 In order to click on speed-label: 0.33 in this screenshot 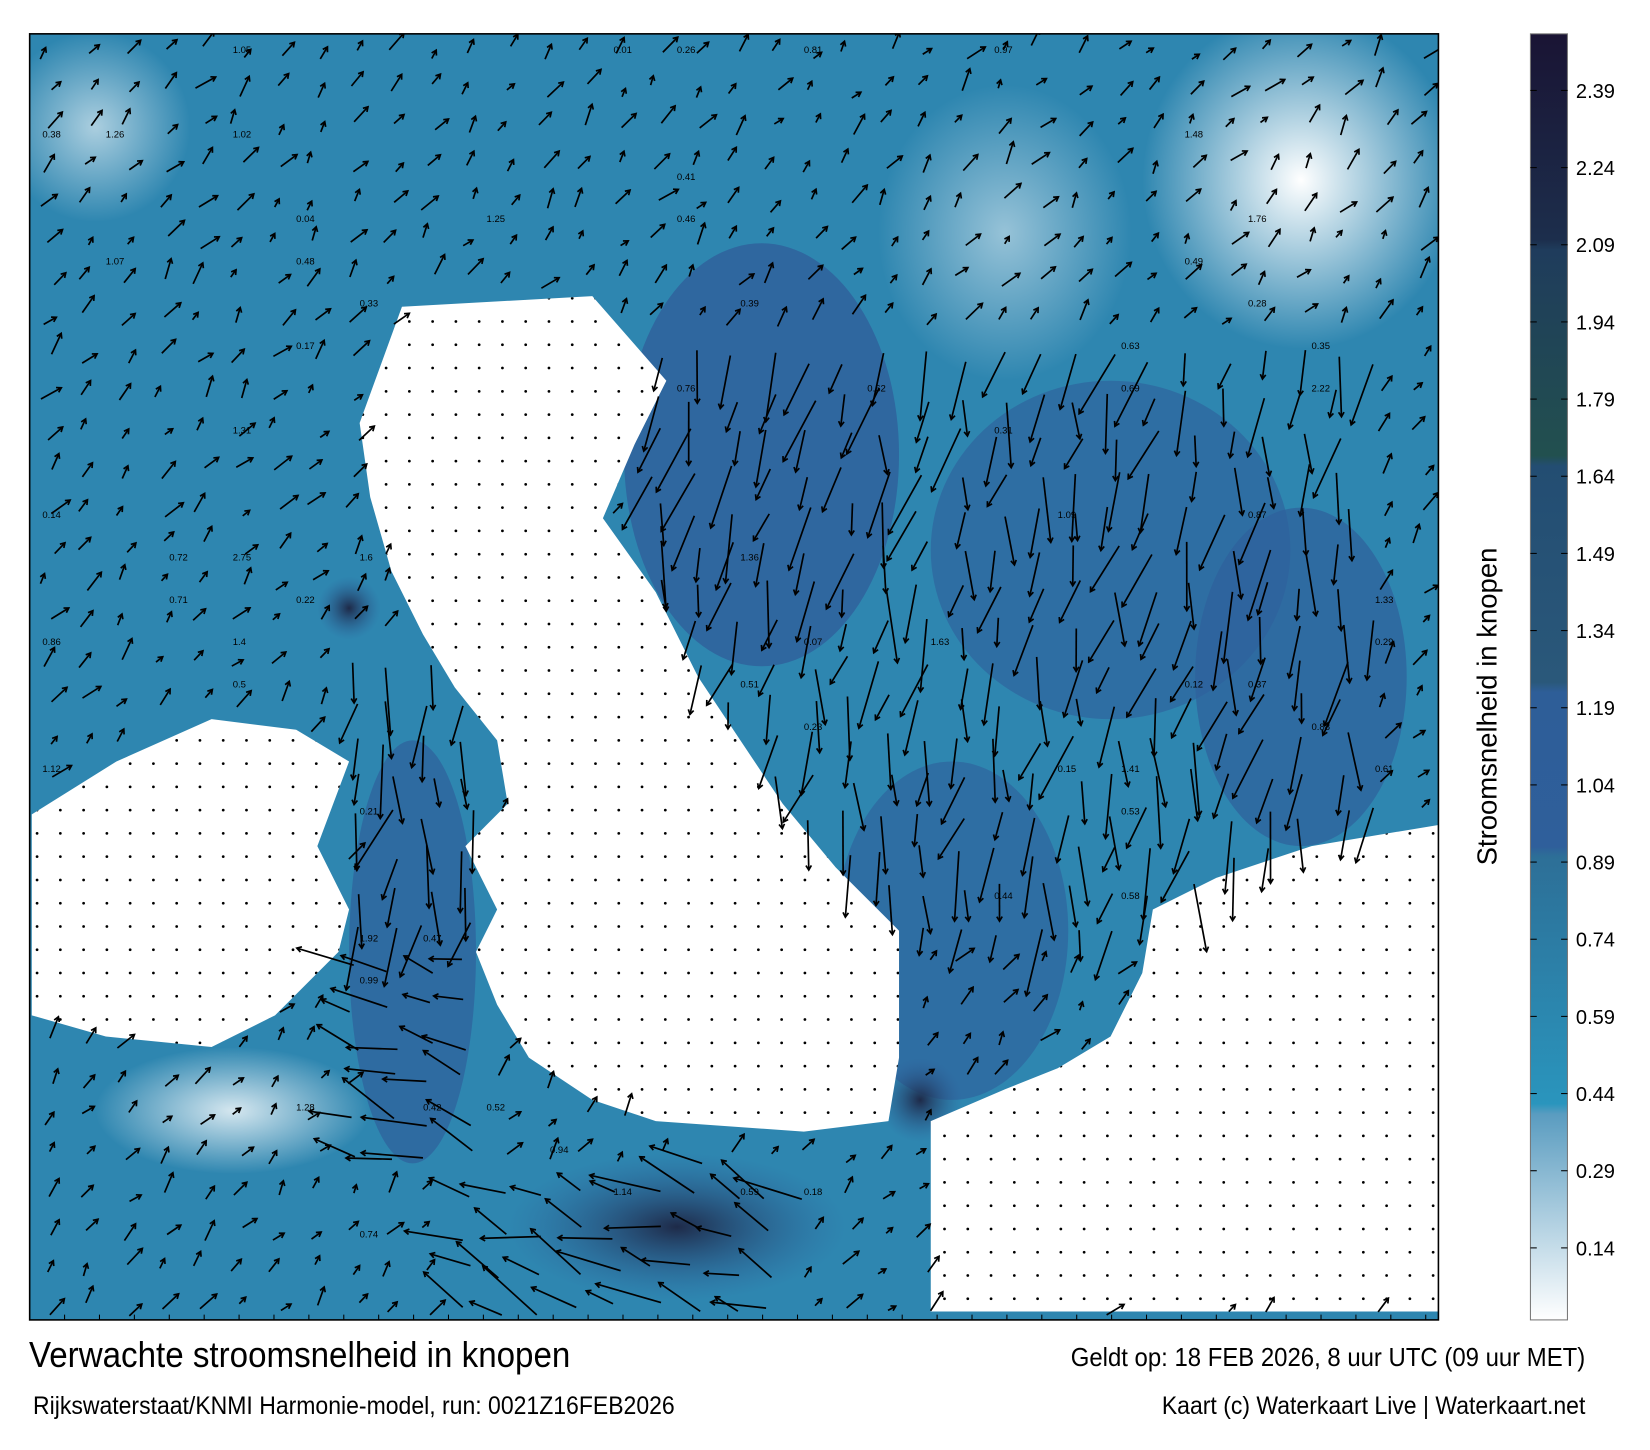, I will do `click(369, 304)`.